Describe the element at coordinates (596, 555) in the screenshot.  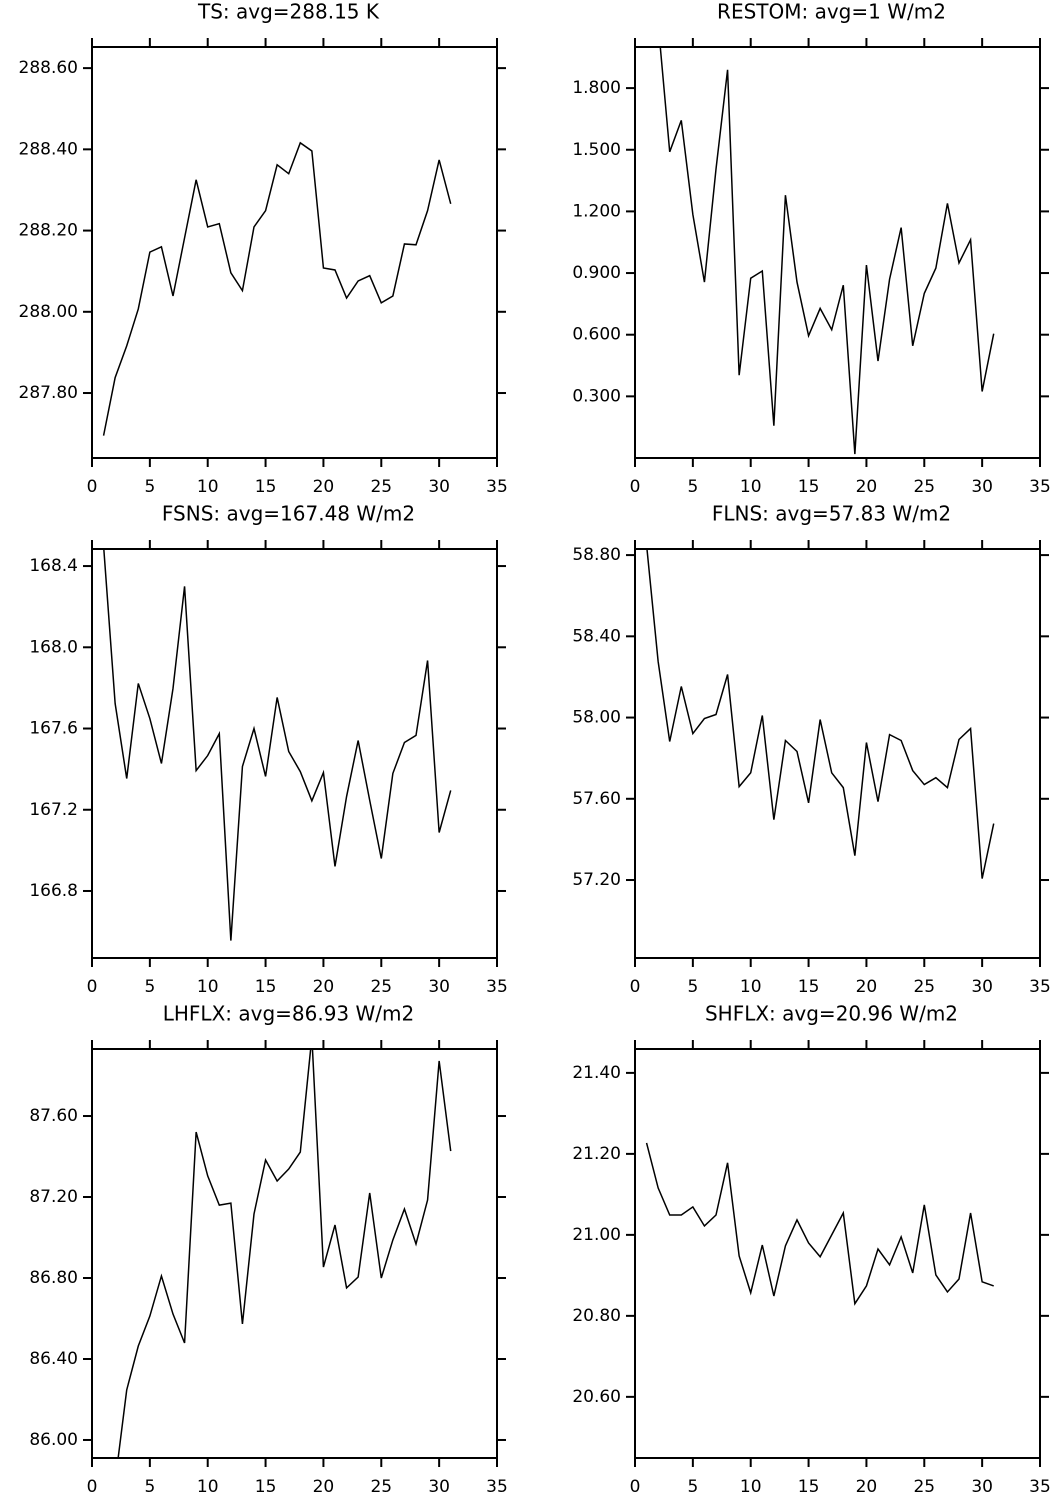
I see `y-tick-label: 58.80` at that location.